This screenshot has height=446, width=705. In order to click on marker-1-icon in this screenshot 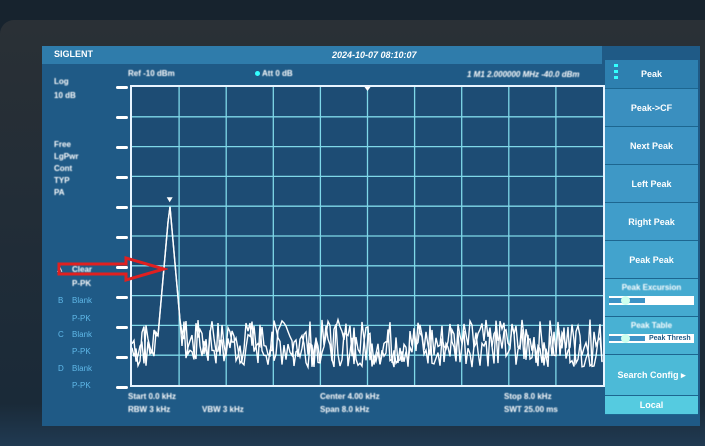, I will do `click(169, 200)`.